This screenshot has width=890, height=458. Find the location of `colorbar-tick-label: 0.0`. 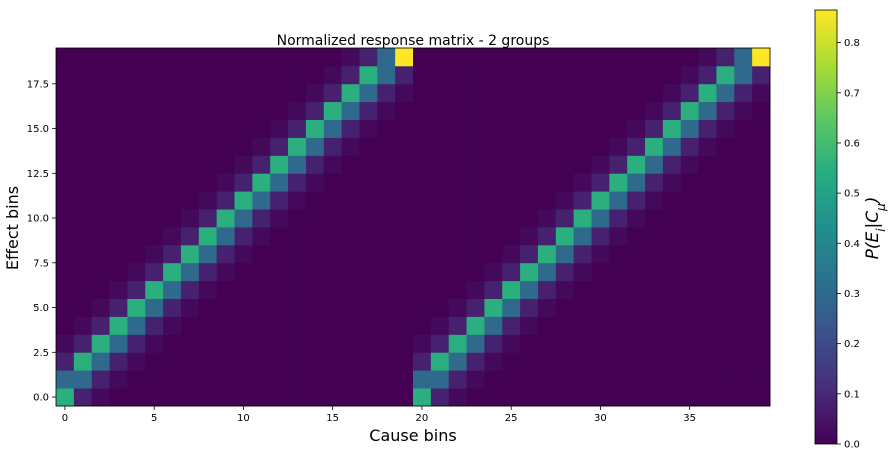

colorbar-tick-label: 0.0 is located at coordinates (852, 445).